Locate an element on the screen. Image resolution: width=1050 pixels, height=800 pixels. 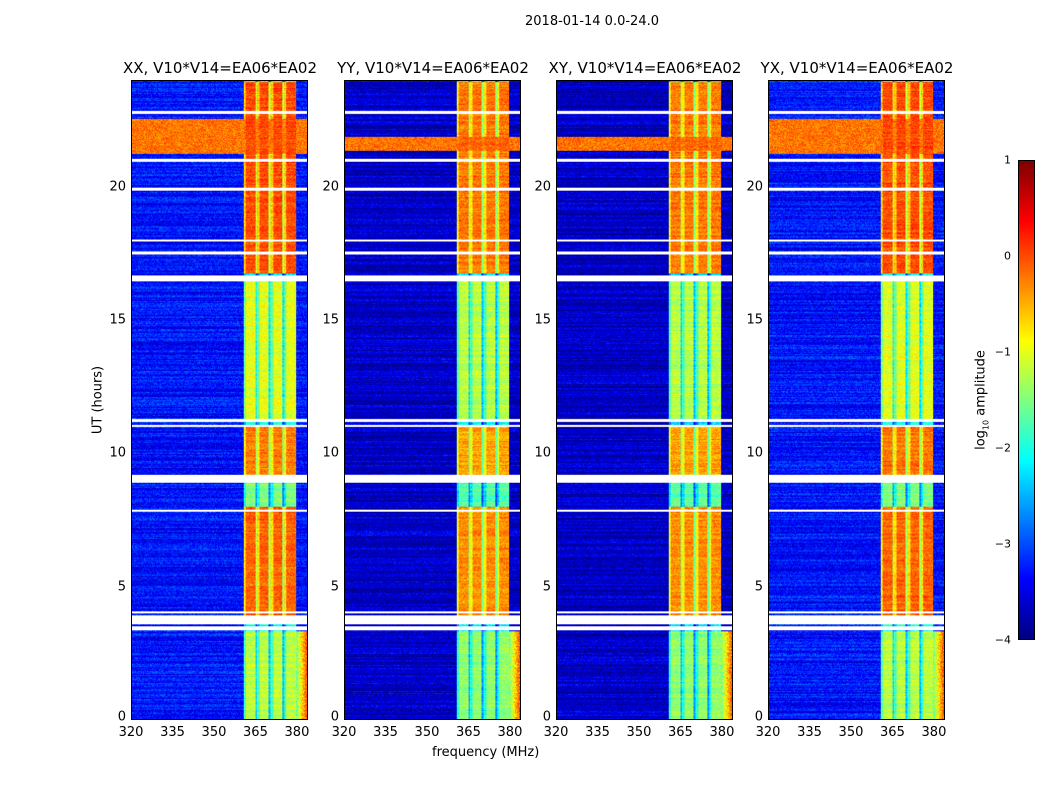
colorbar is located at coordinates (1026, 400).